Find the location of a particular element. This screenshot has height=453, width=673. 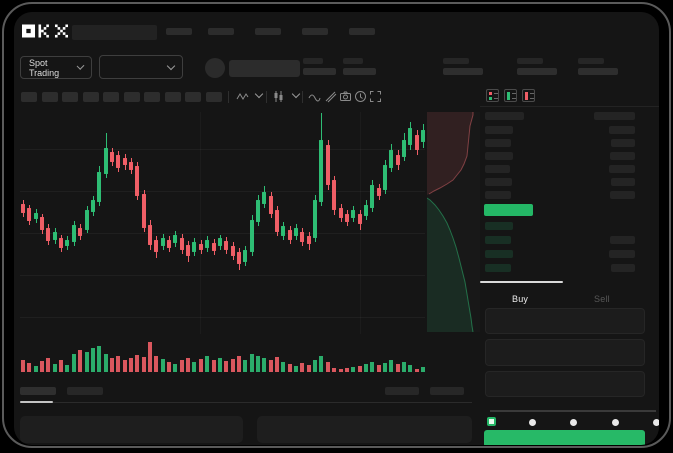

market-selector-button: Spot Trading is located at coordinates (56, 67).